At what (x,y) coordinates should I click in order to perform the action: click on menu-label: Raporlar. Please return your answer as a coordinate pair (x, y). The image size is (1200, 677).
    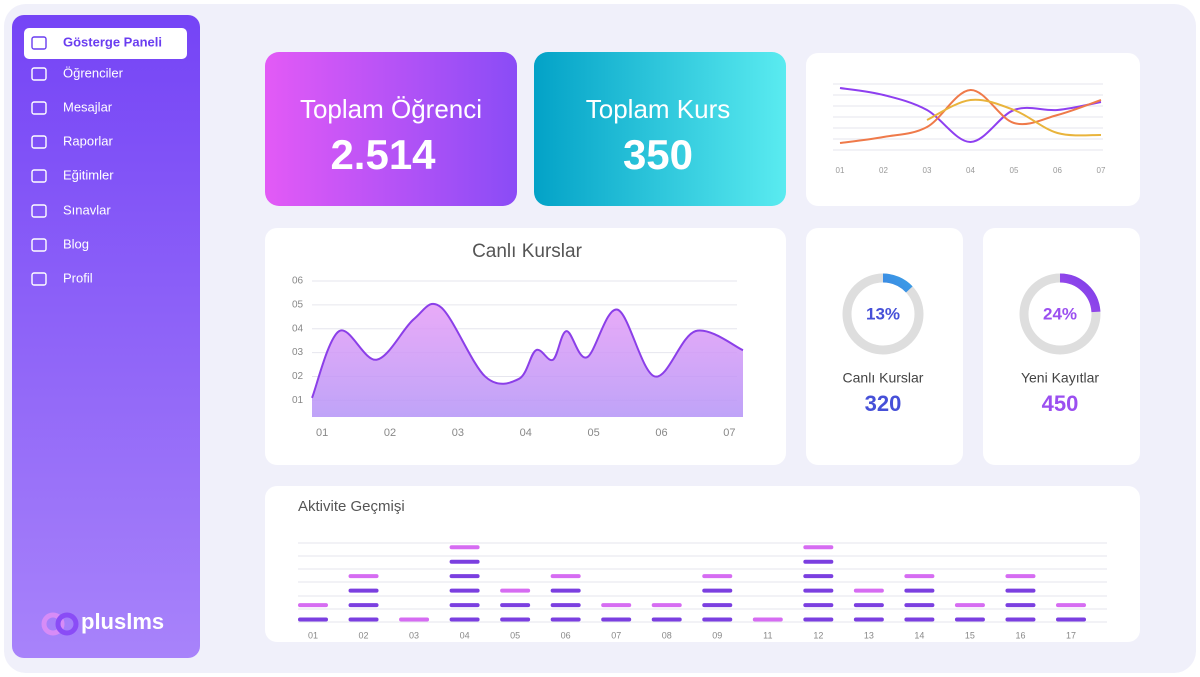
    Looking at the image, I should click on (88, 140).